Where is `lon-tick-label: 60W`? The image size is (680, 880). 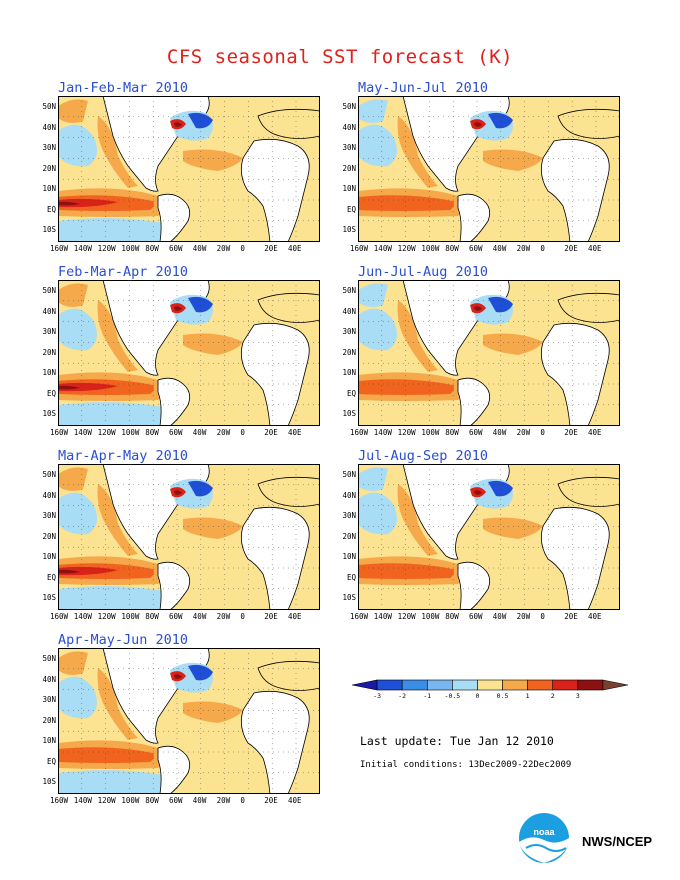
lon-tick-label: 60W is located at coordinates (176, 432).